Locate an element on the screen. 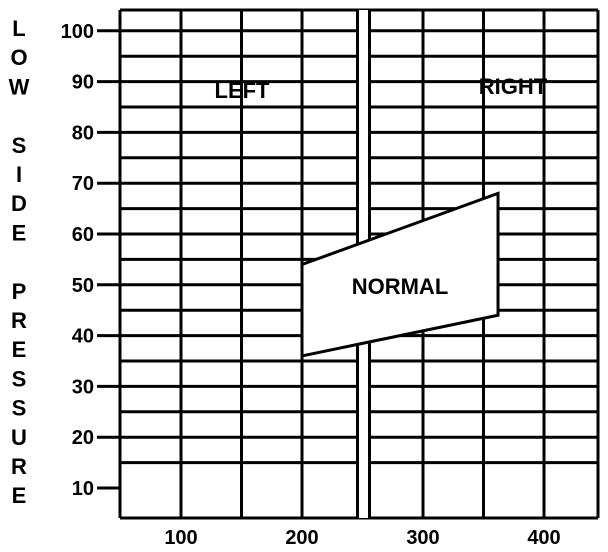 This screenshot has width=608, height=552. y-label-letter: P is located at coordinates (19, 291).